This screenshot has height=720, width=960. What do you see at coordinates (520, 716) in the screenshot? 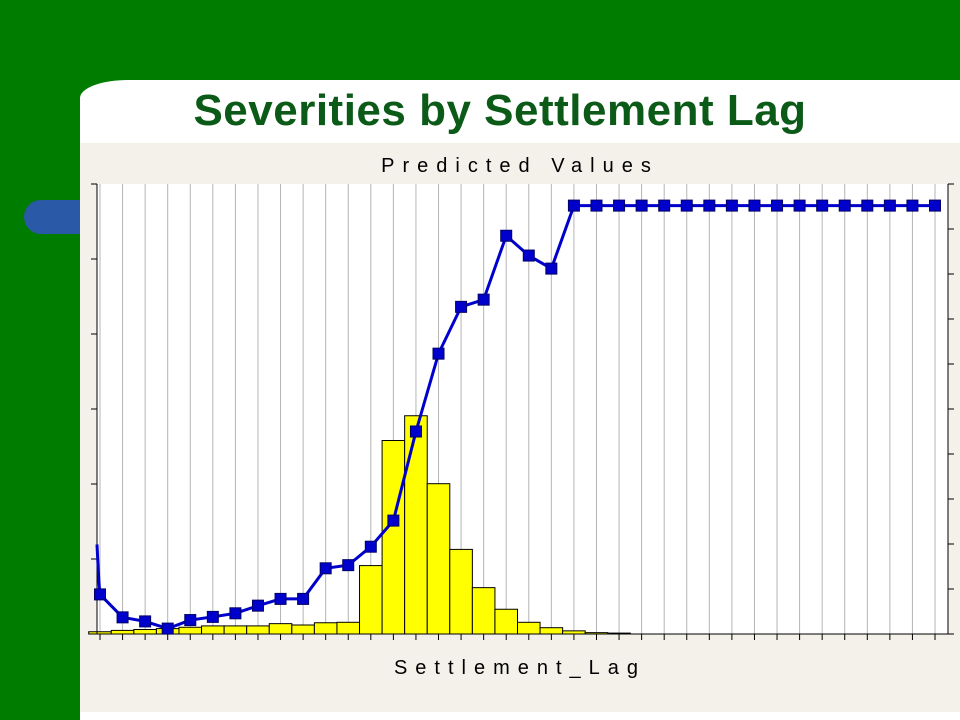
I see `bottom-strip` at bounding box center [520, 716].